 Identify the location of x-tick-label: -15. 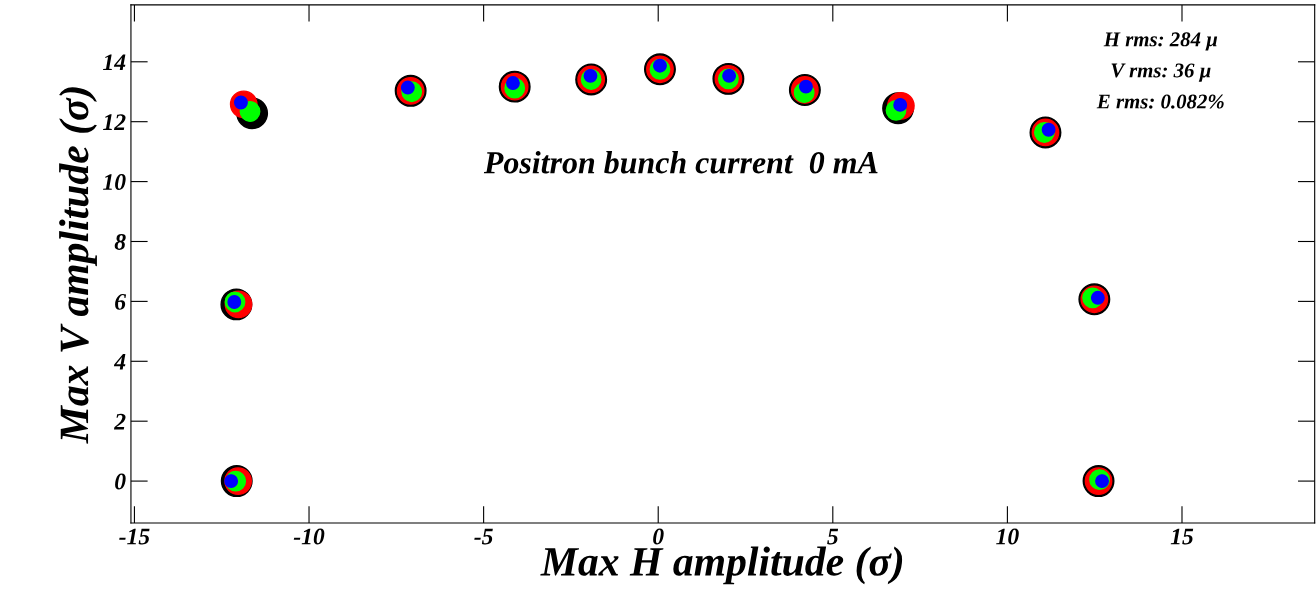
(134, 536).